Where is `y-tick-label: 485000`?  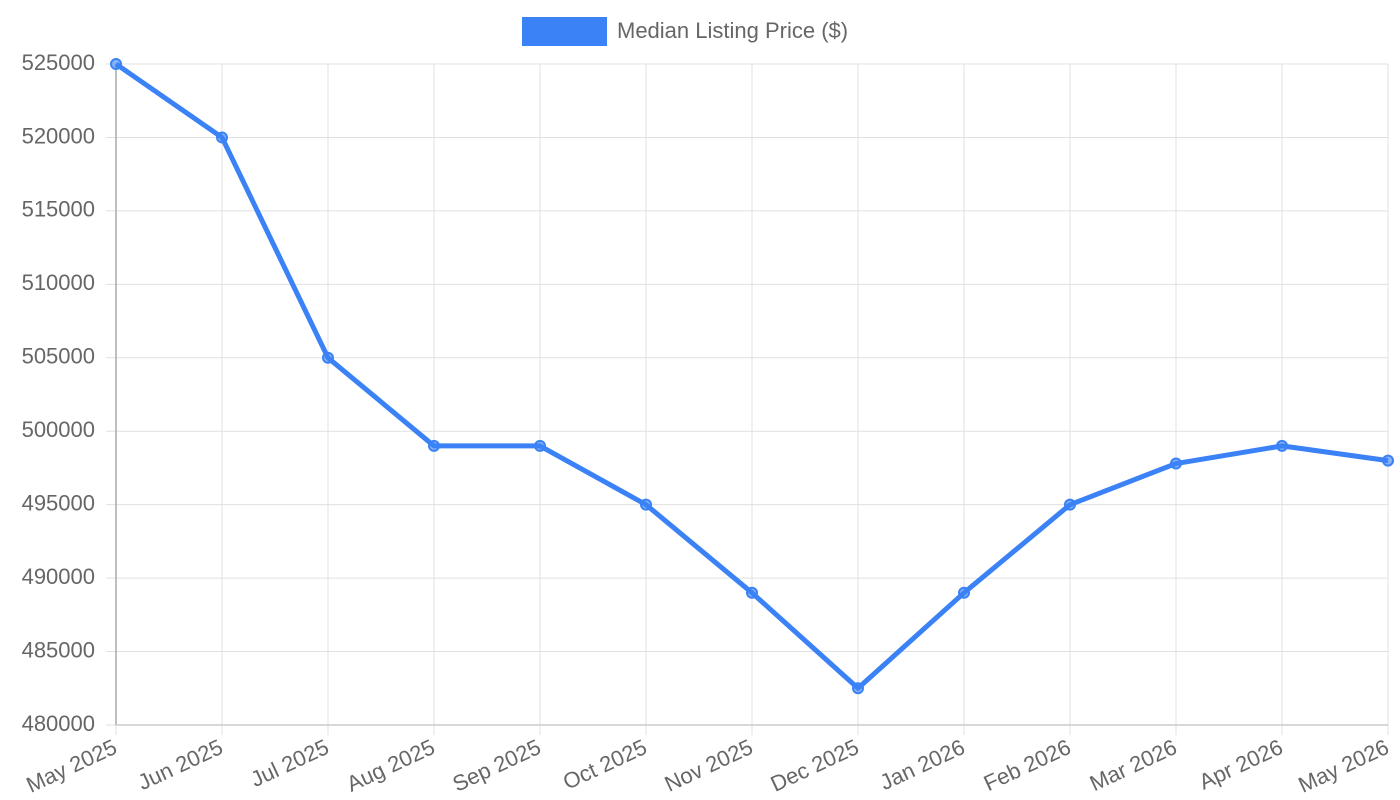 y-tick-label: 485000 is located at coordinates (58, 649).